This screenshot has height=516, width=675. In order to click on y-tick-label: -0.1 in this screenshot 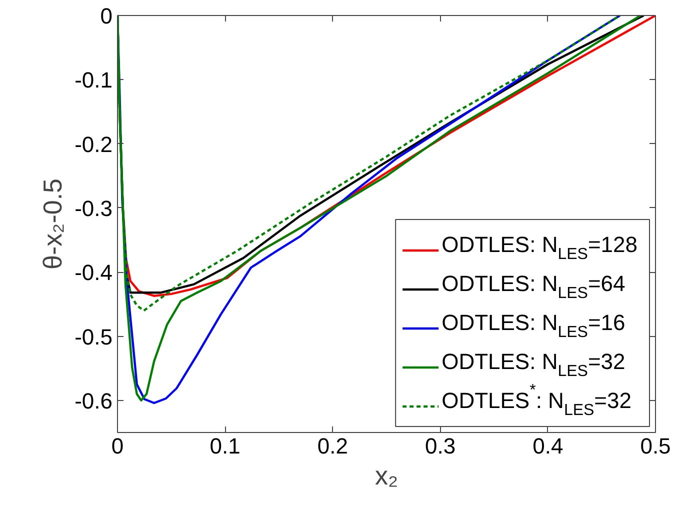, I will do `click(93, 80)`.